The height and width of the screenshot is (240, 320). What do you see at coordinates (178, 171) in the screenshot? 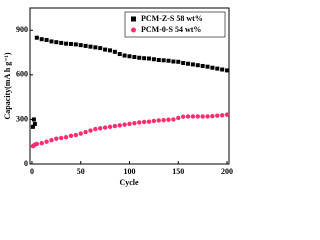
I see `x-tick-label: 150` at bounding box center [178, 171].